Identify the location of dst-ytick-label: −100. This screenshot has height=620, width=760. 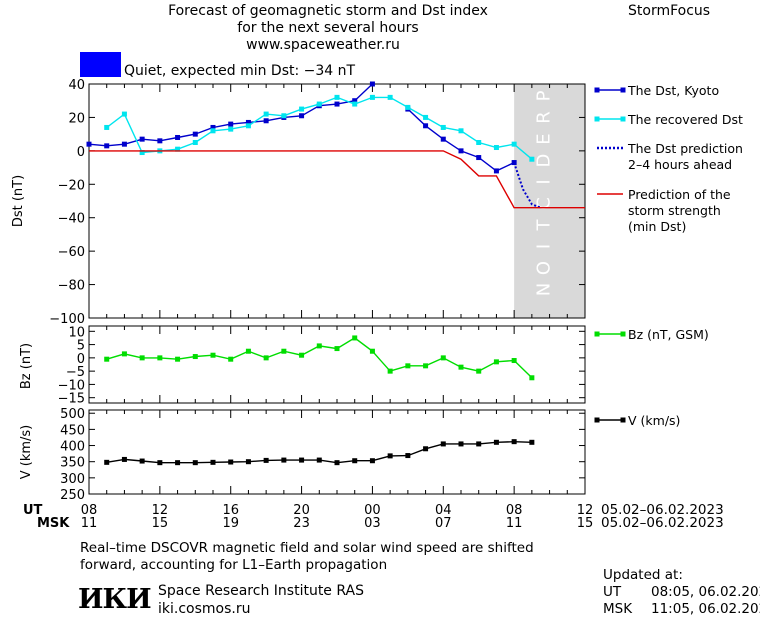
(67, 319).